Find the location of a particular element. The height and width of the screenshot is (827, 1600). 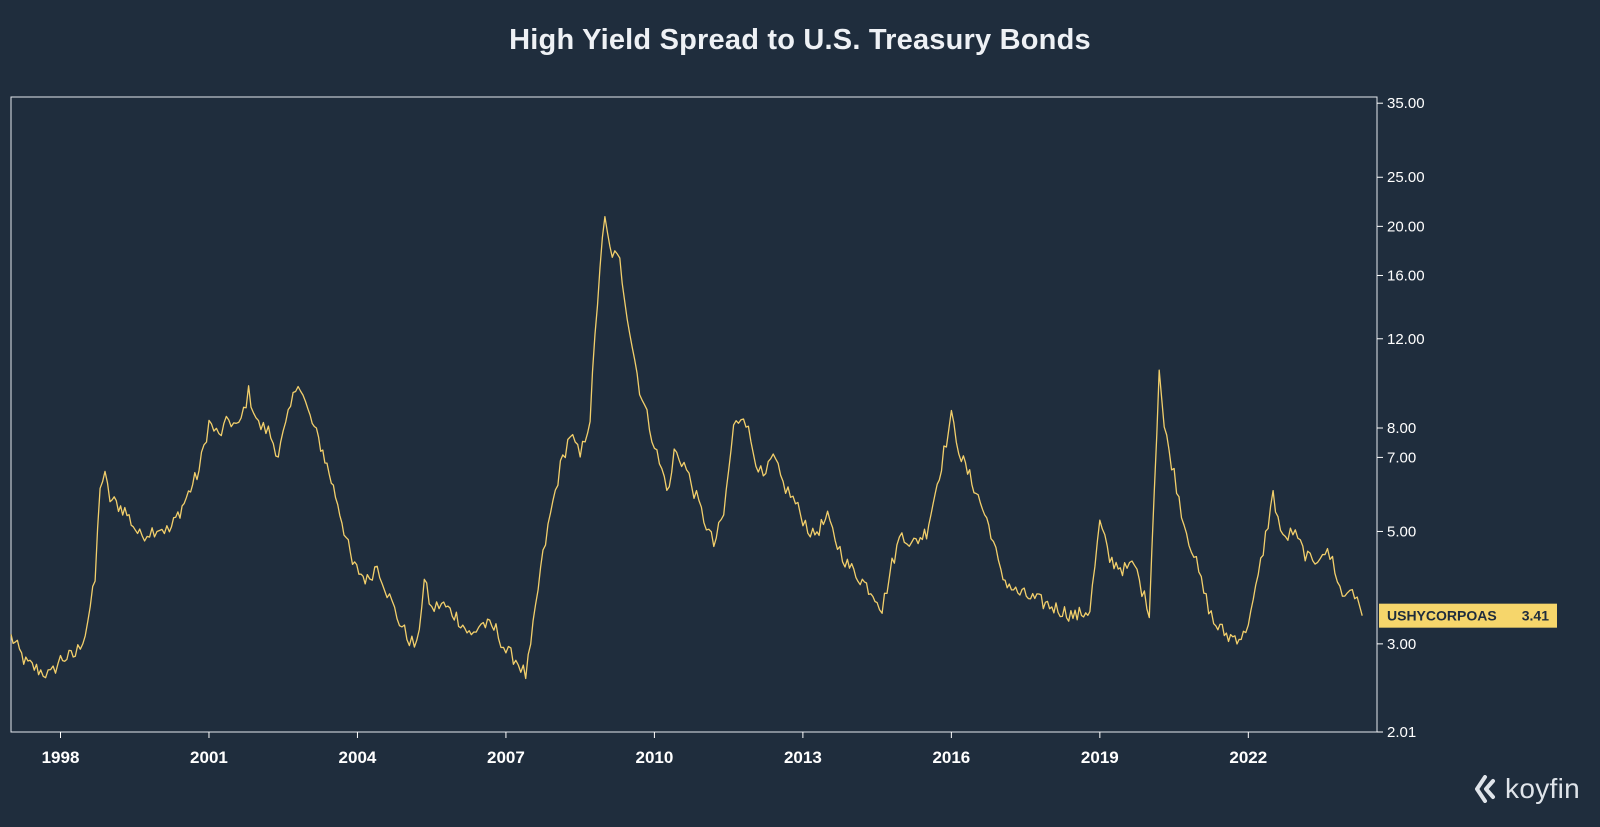

y-axis-tick-label: 7.00 is located at coordinates (1401, 457).